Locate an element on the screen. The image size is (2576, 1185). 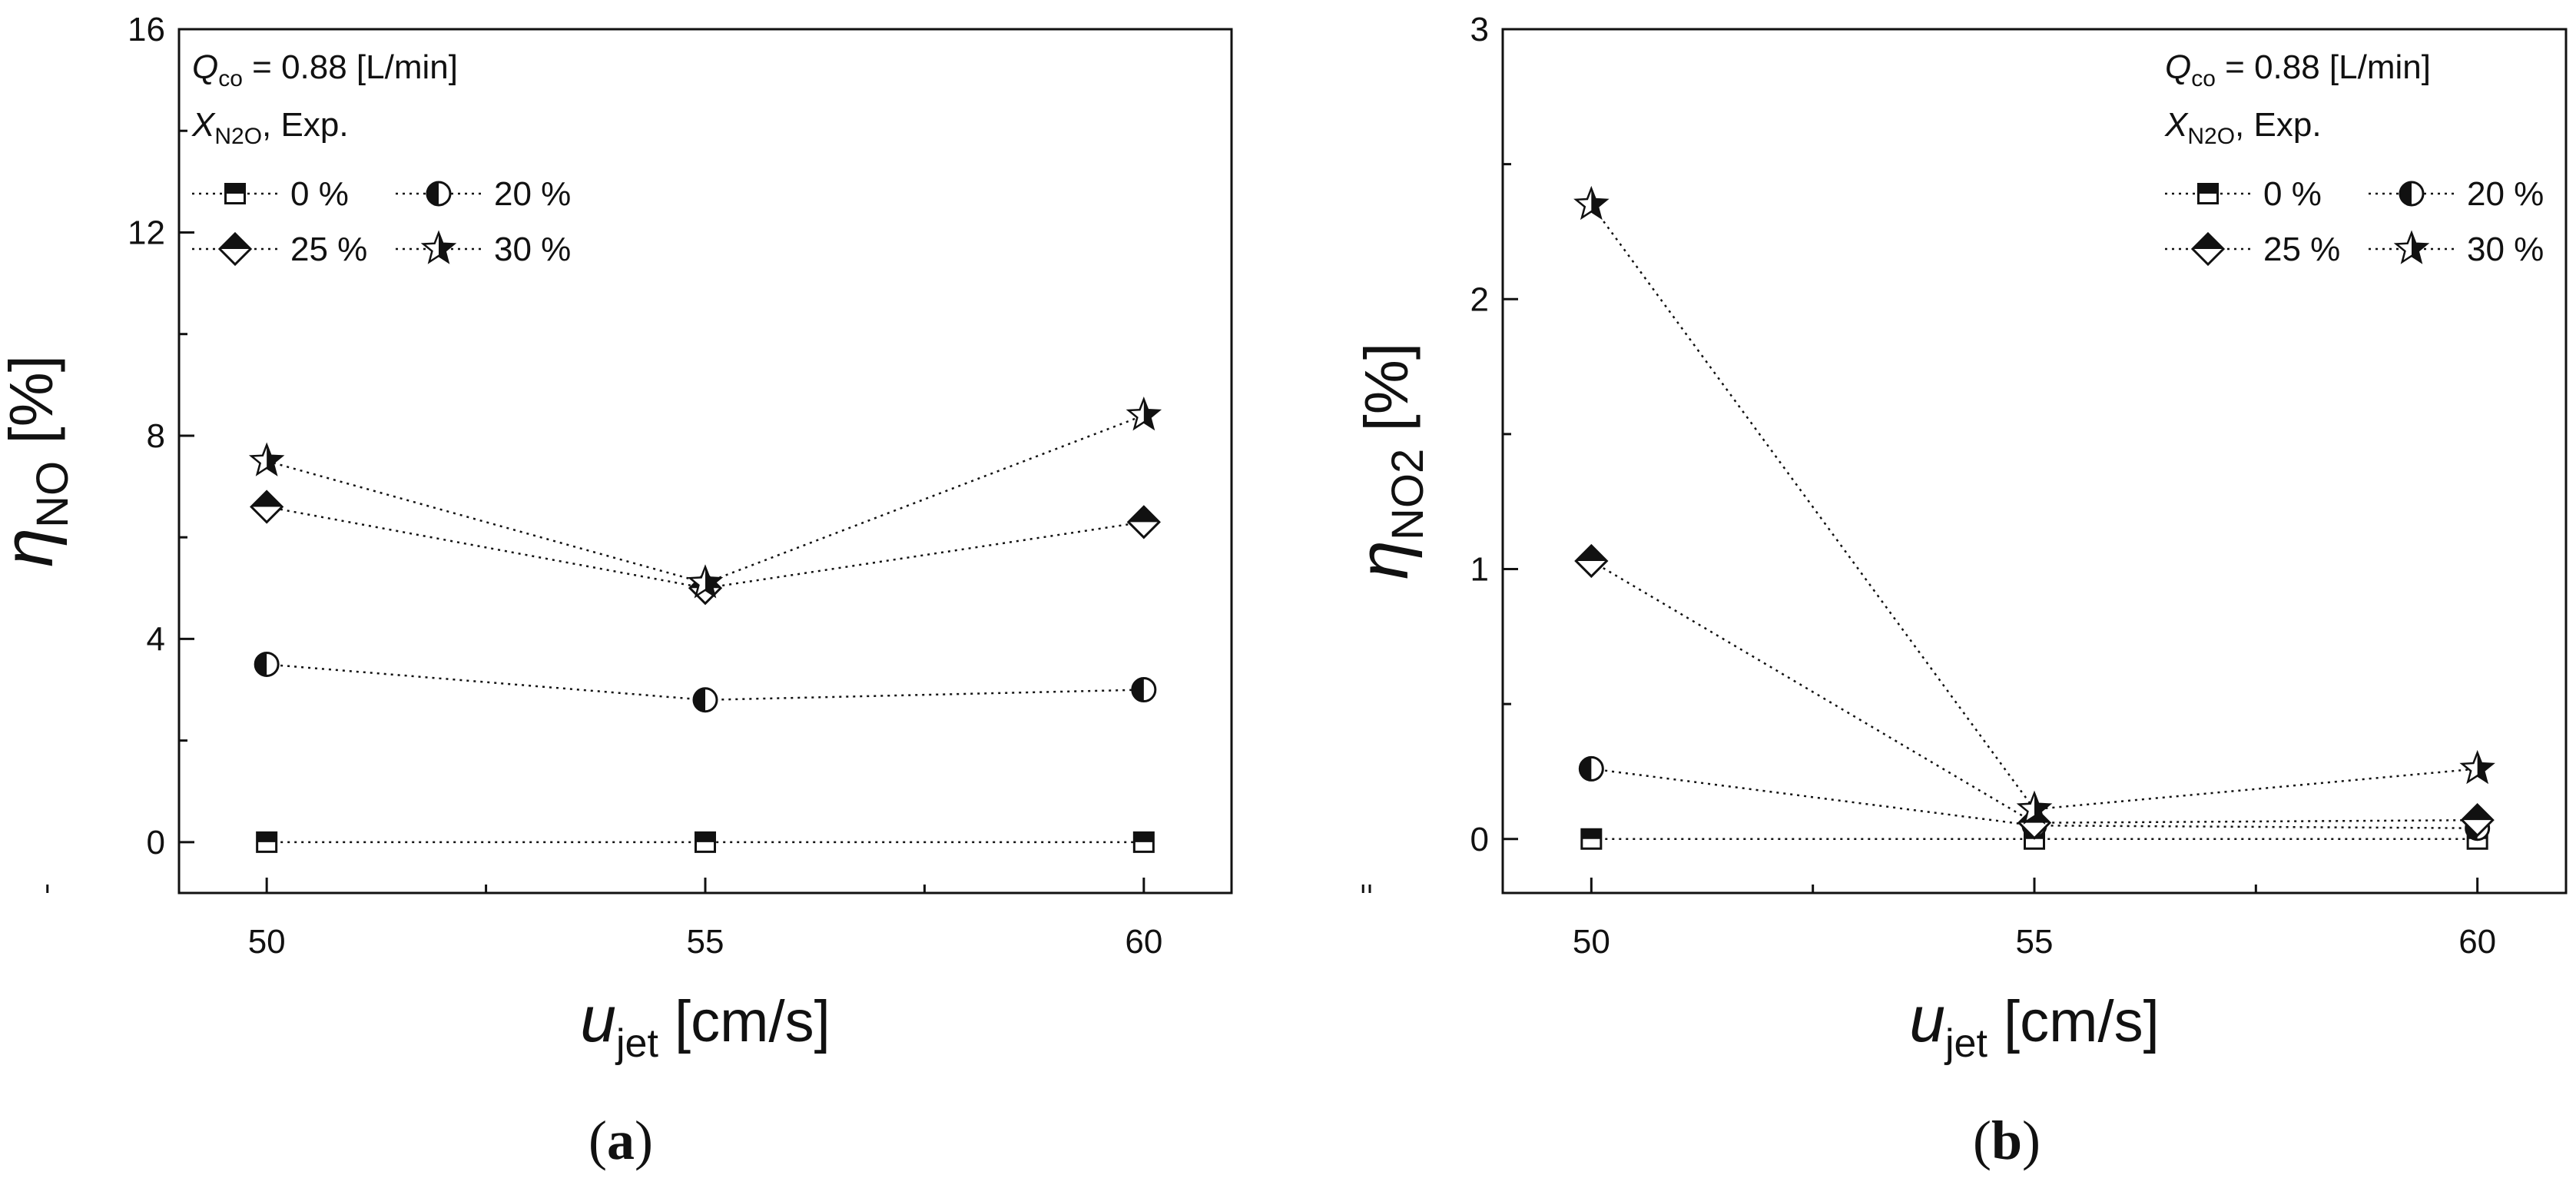
y-tick-label: 8 is located at coordinates (156, 436).